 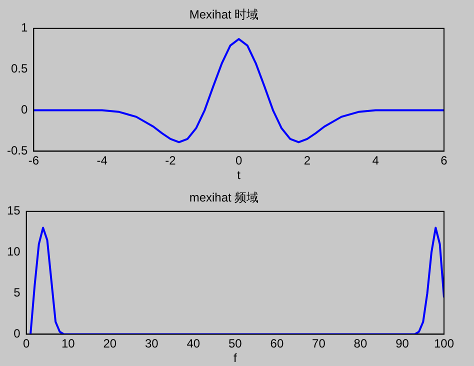 I want to click on x-tick-label: 100, so click(x=444, y=343).